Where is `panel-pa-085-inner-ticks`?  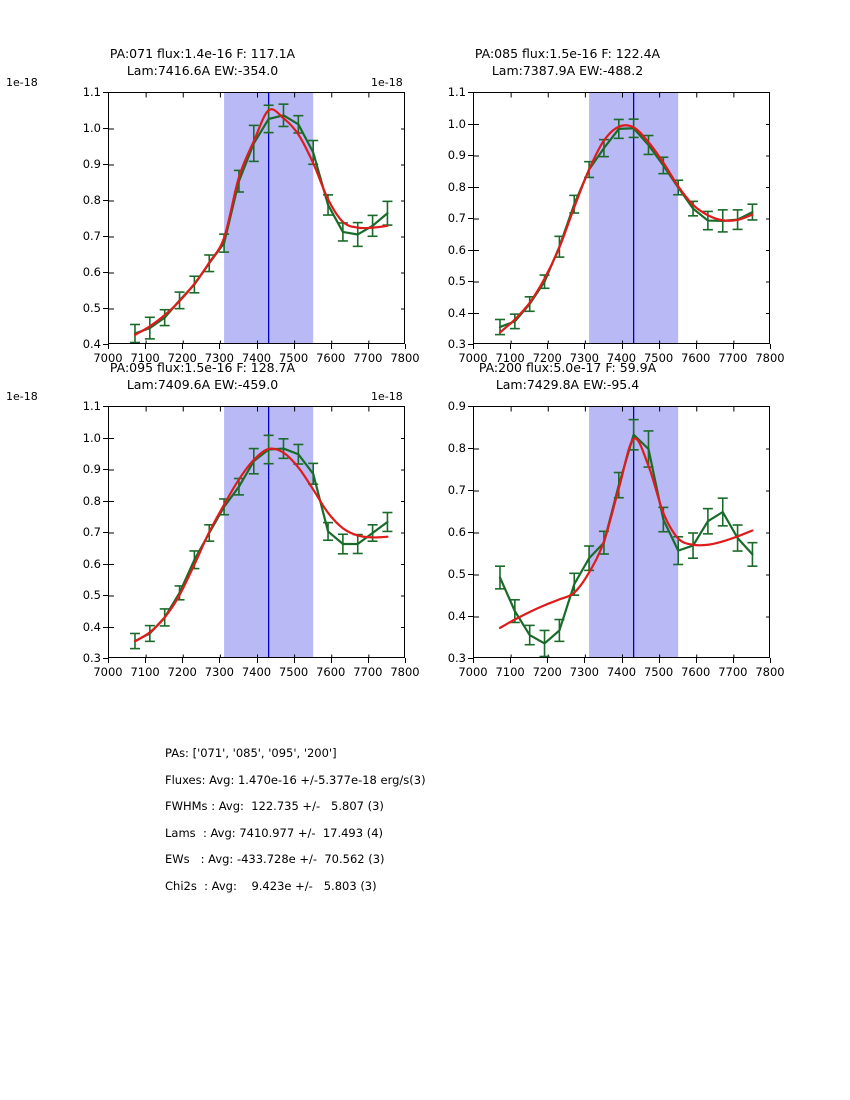
panel-pa-085-inner-ticks is located at coordinates (621, 218).